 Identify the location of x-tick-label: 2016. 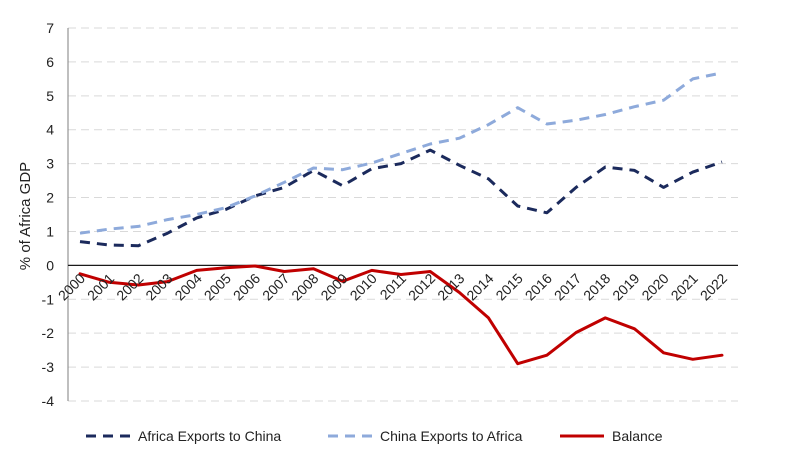
(538, 286).